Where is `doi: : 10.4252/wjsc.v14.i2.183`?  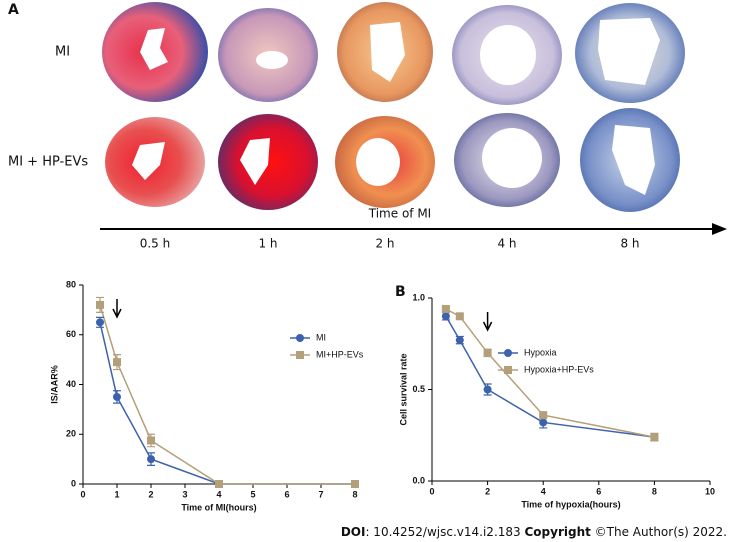
doi: : 10.4252/wjsc.v14.i2.183 is located at coordinates (444, 532).